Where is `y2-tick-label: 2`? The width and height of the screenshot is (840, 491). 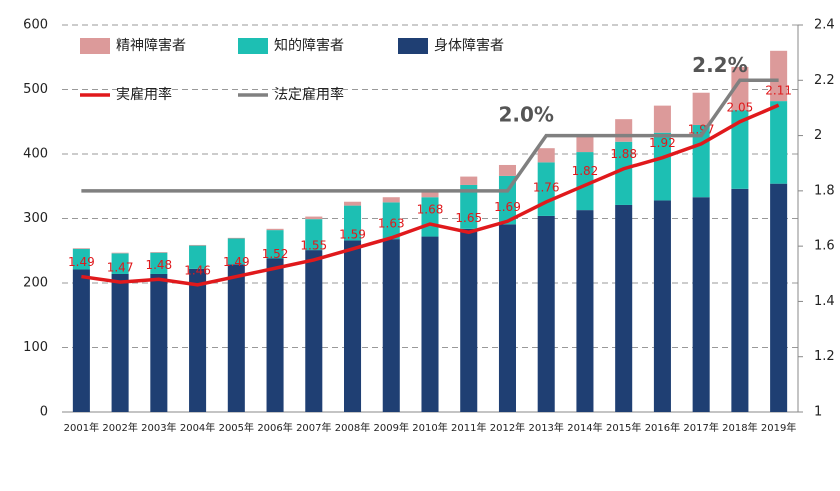 y2-tick-label: 2 is located at coordinates (818, 135).